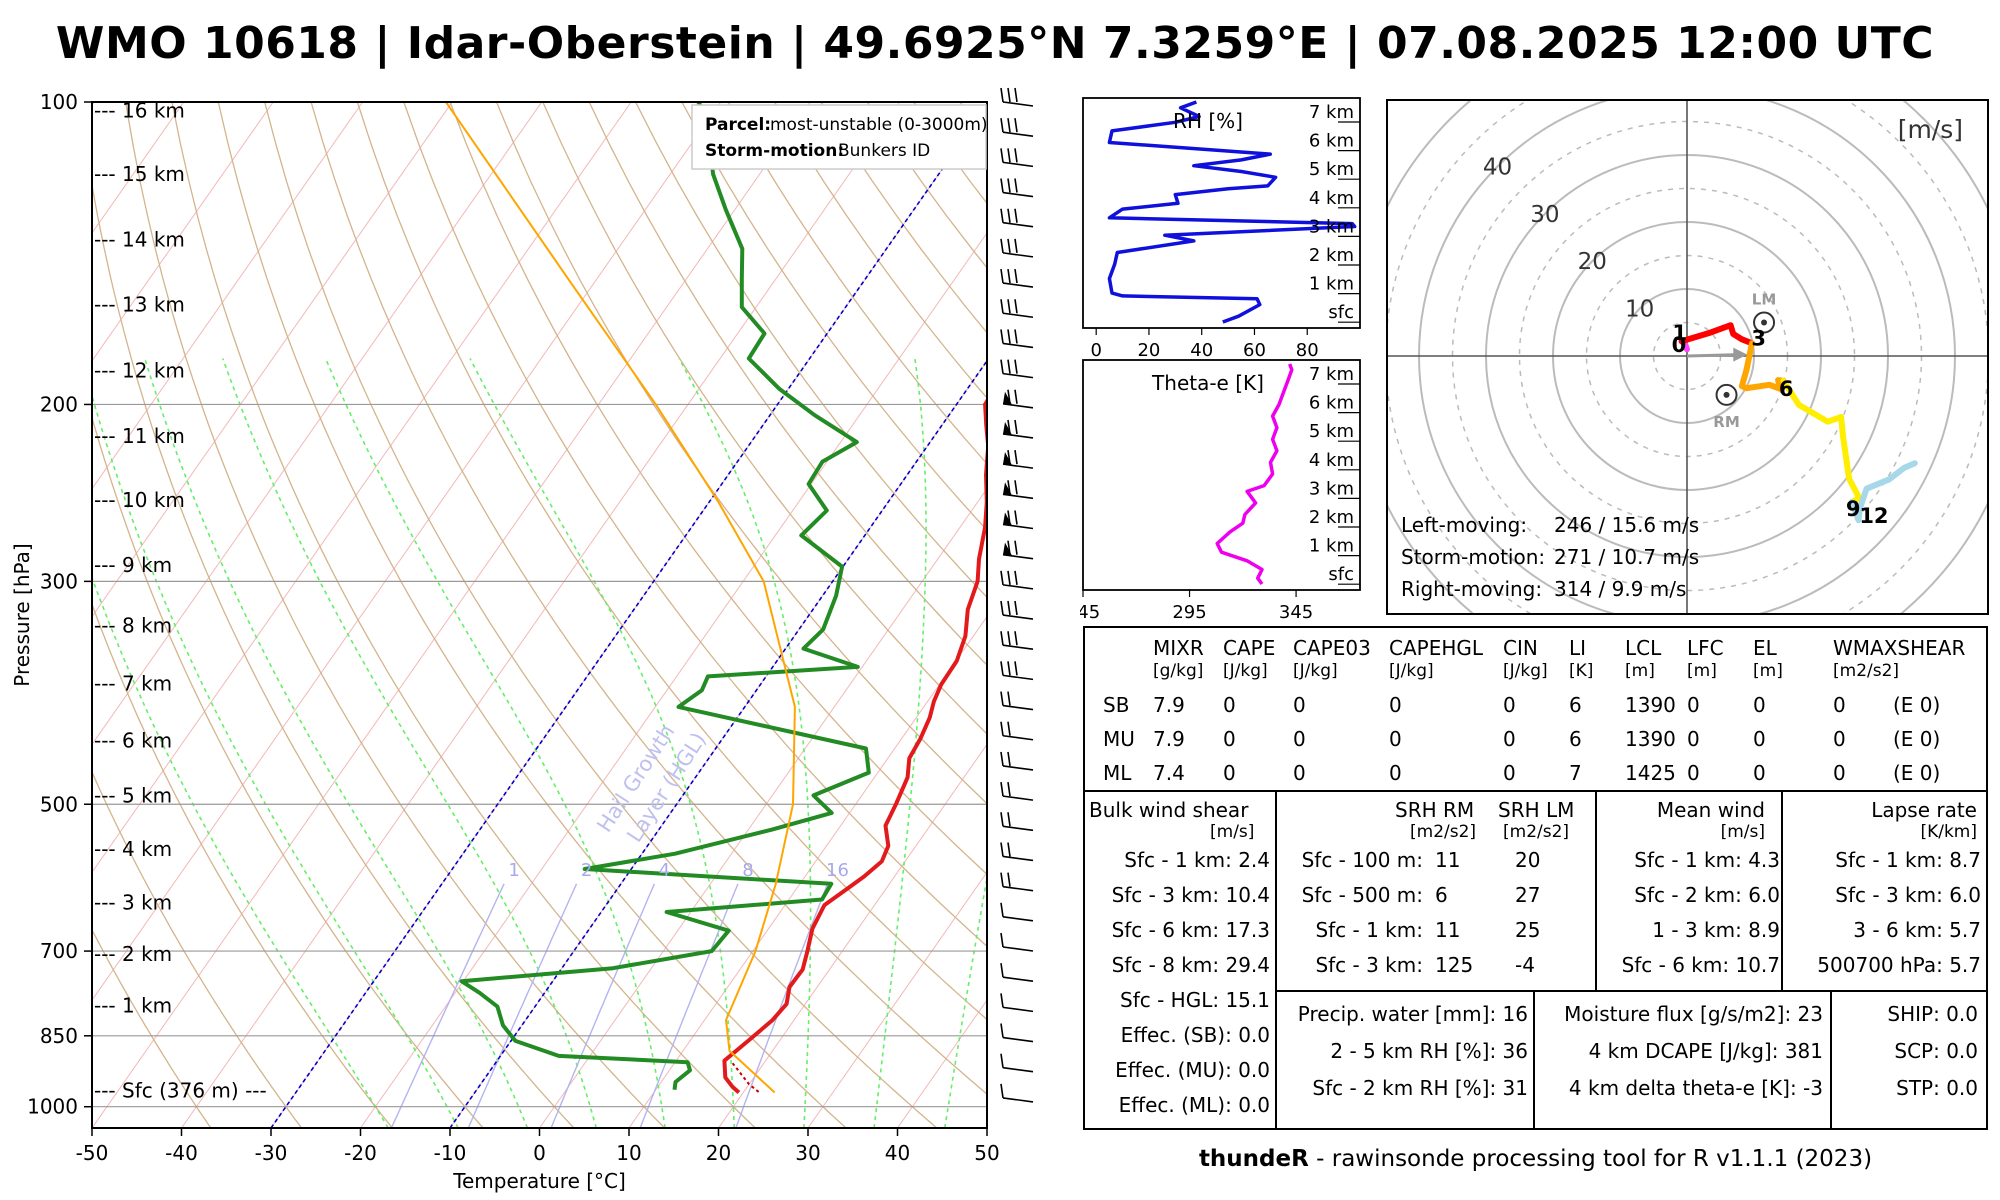 The image size is (2000, 1200). I want to click on srh-rm-value: 11, so click(1448, 860).